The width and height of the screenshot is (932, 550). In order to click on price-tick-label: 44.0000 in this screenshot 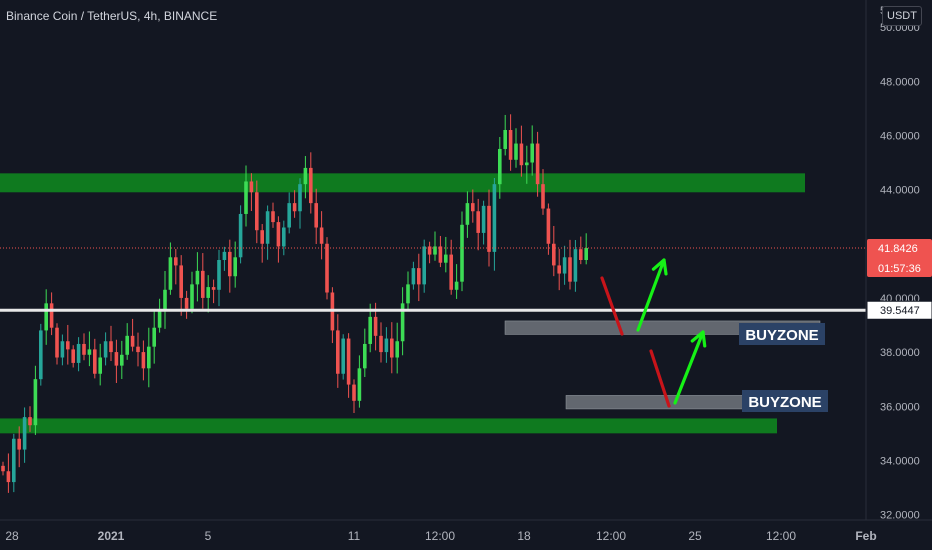, I will do `click(900, 191)`.